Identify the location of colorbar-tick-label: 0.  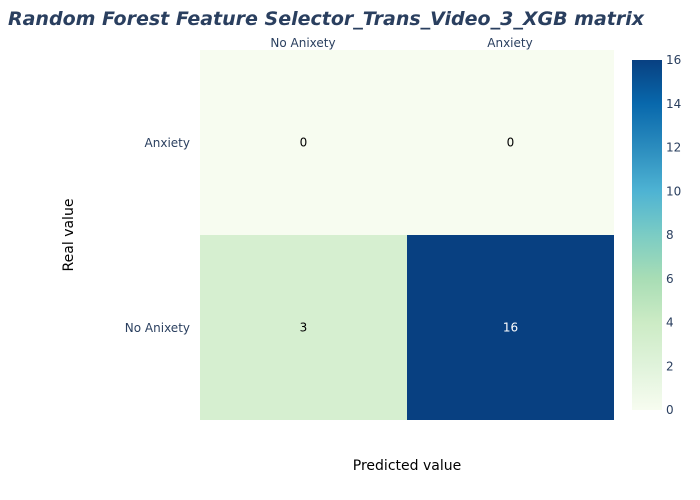
(670, 410).